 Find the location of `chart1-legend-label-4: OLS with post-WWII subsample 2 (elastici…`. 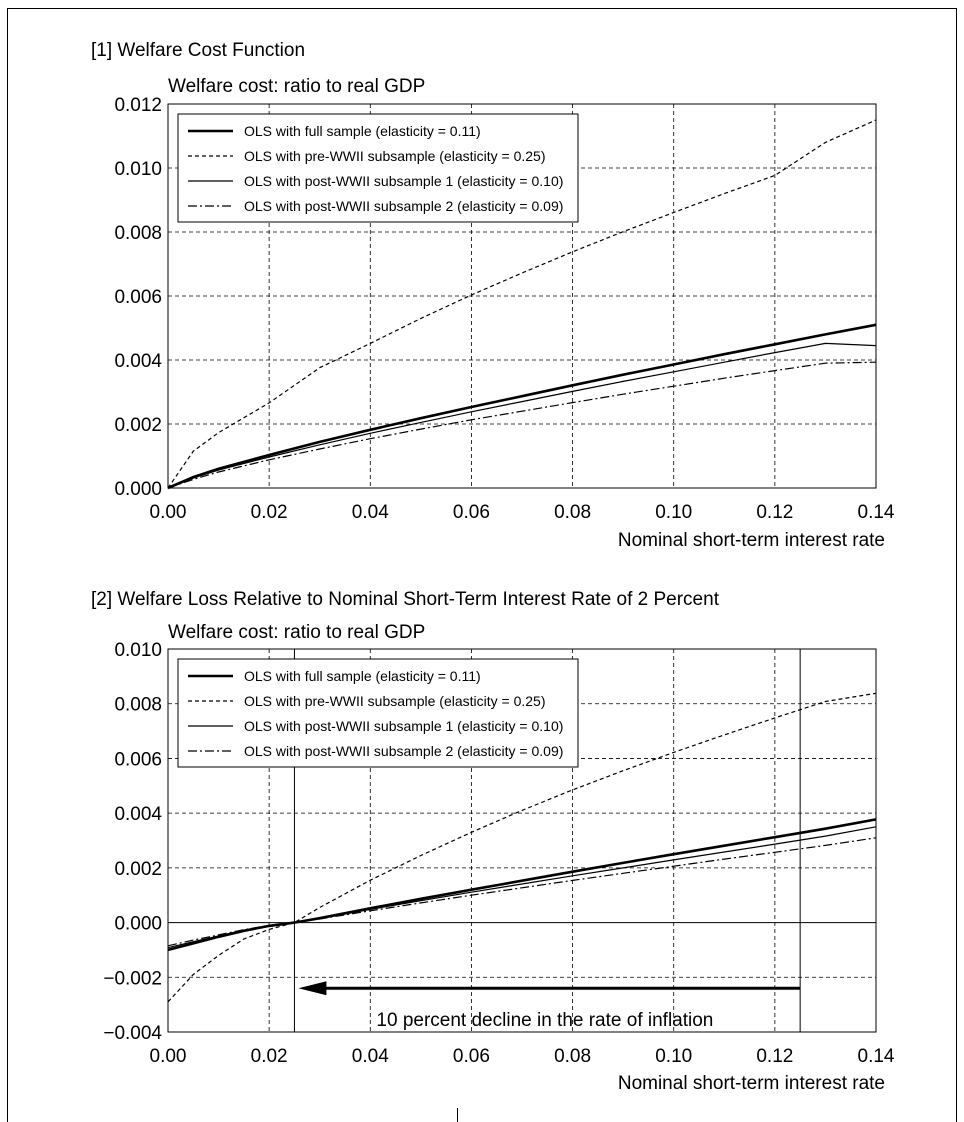

chart1-legend-label-4: OLS with post-WWII subsample 2 (elastici… is located at coordinates (403, 206).